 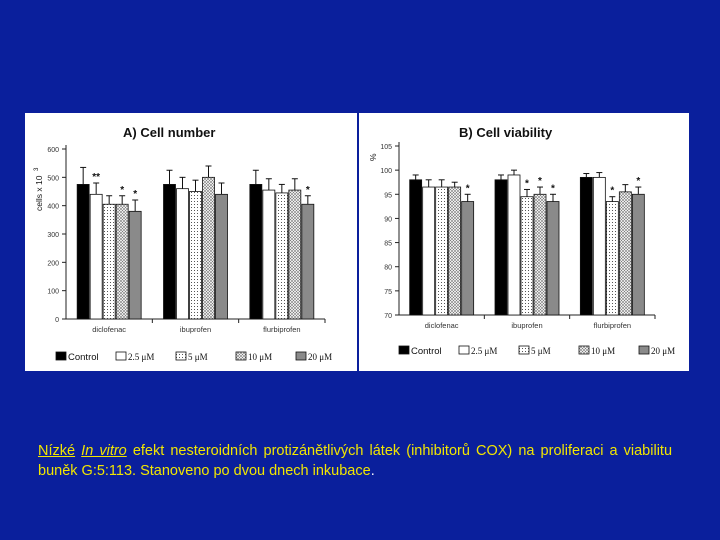 What do you see at coordinates (96, 177) in the screenshot?
I see `significance-marker: **` at bounding box center [96, 177].